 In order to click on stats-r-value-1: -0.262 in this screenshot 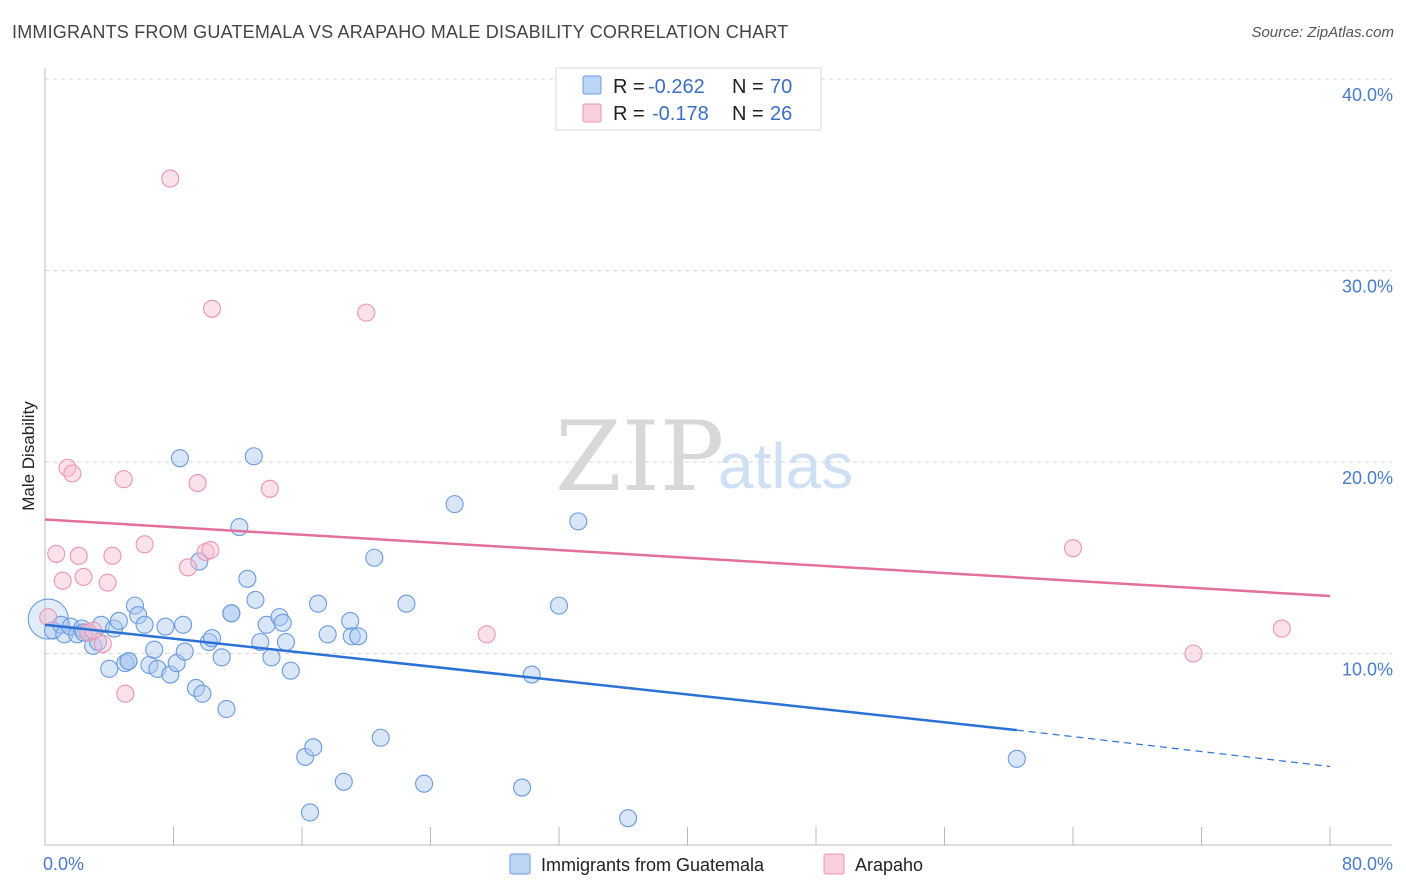, I will do `click(676, 87)`.